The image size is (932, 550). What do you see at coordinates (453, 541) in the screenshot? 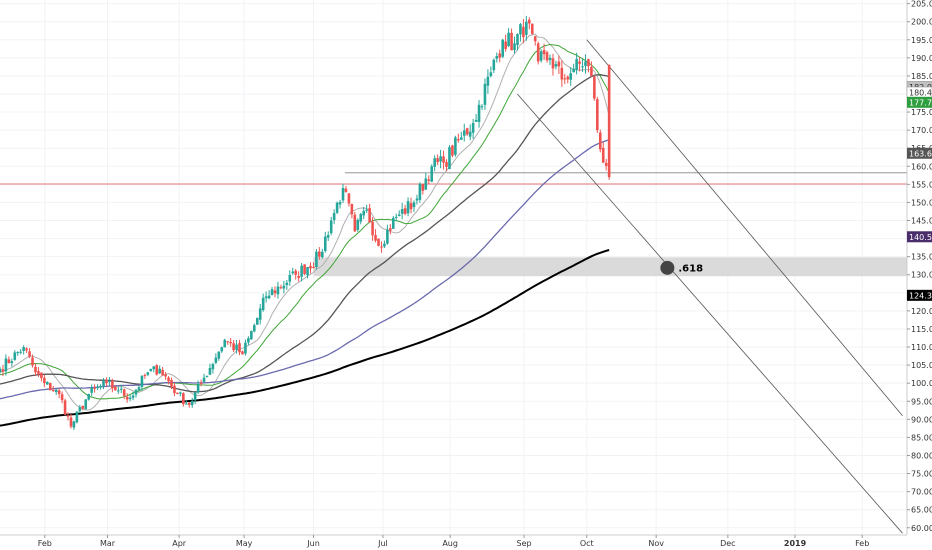
I see `x-axis: Feb Mar Apr May Jun Jul Aug Sep Oct Nov Dec 2019 Feb` at bounding box center [453, 541].